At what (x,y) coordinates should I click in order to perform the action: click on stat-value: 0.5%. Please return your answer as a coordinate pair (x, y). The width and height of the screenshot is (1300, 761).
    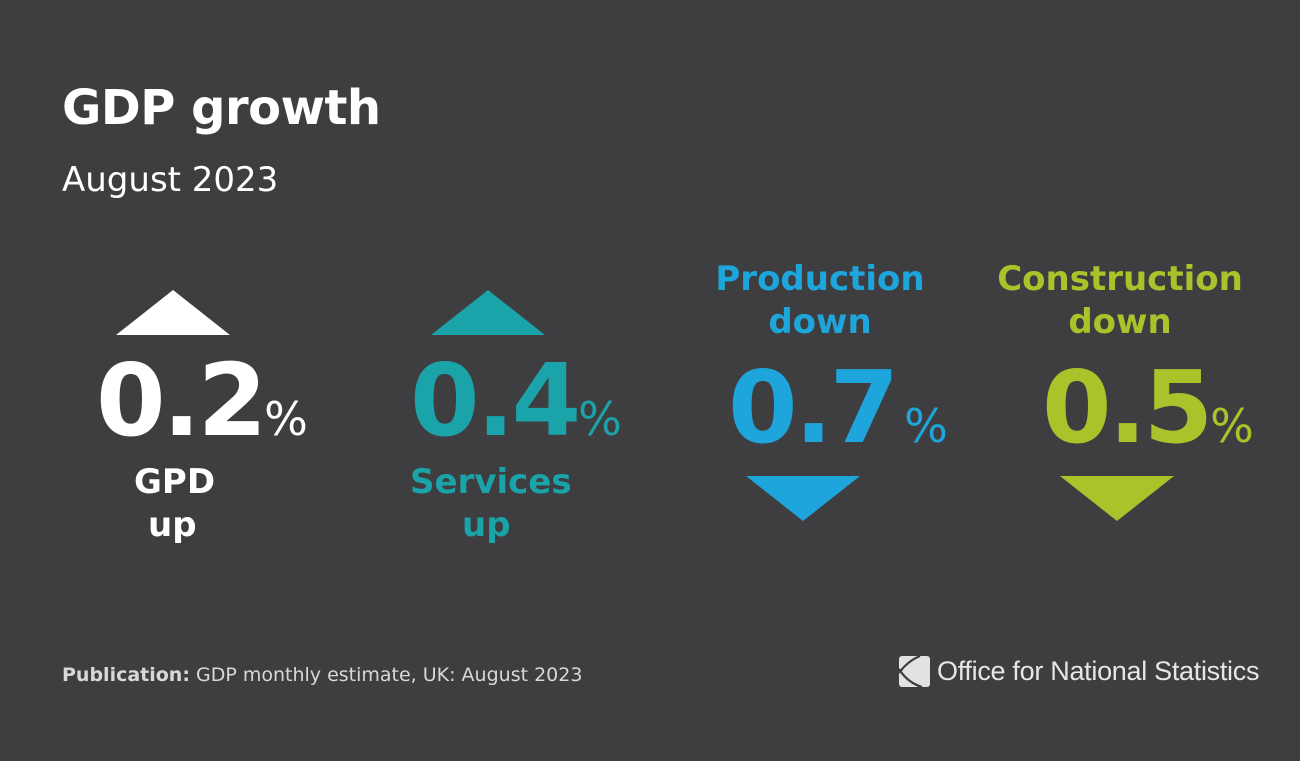
    Looking at the image, I should click on (1122, 408).